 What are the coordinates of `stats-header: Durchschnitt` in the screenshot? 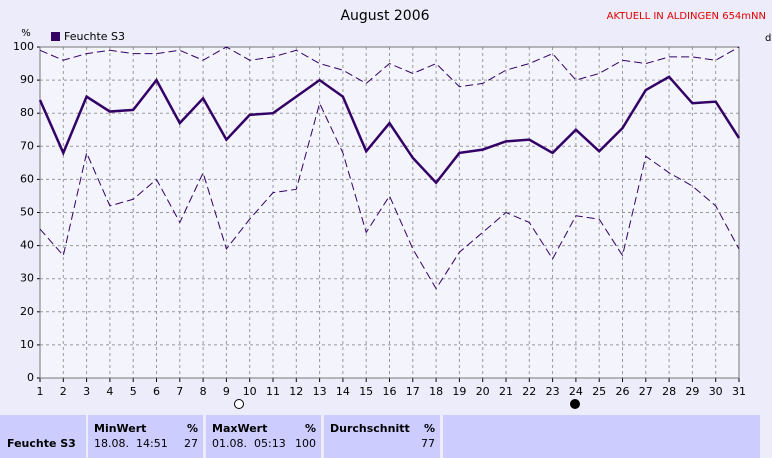 It's located at (370, 428).